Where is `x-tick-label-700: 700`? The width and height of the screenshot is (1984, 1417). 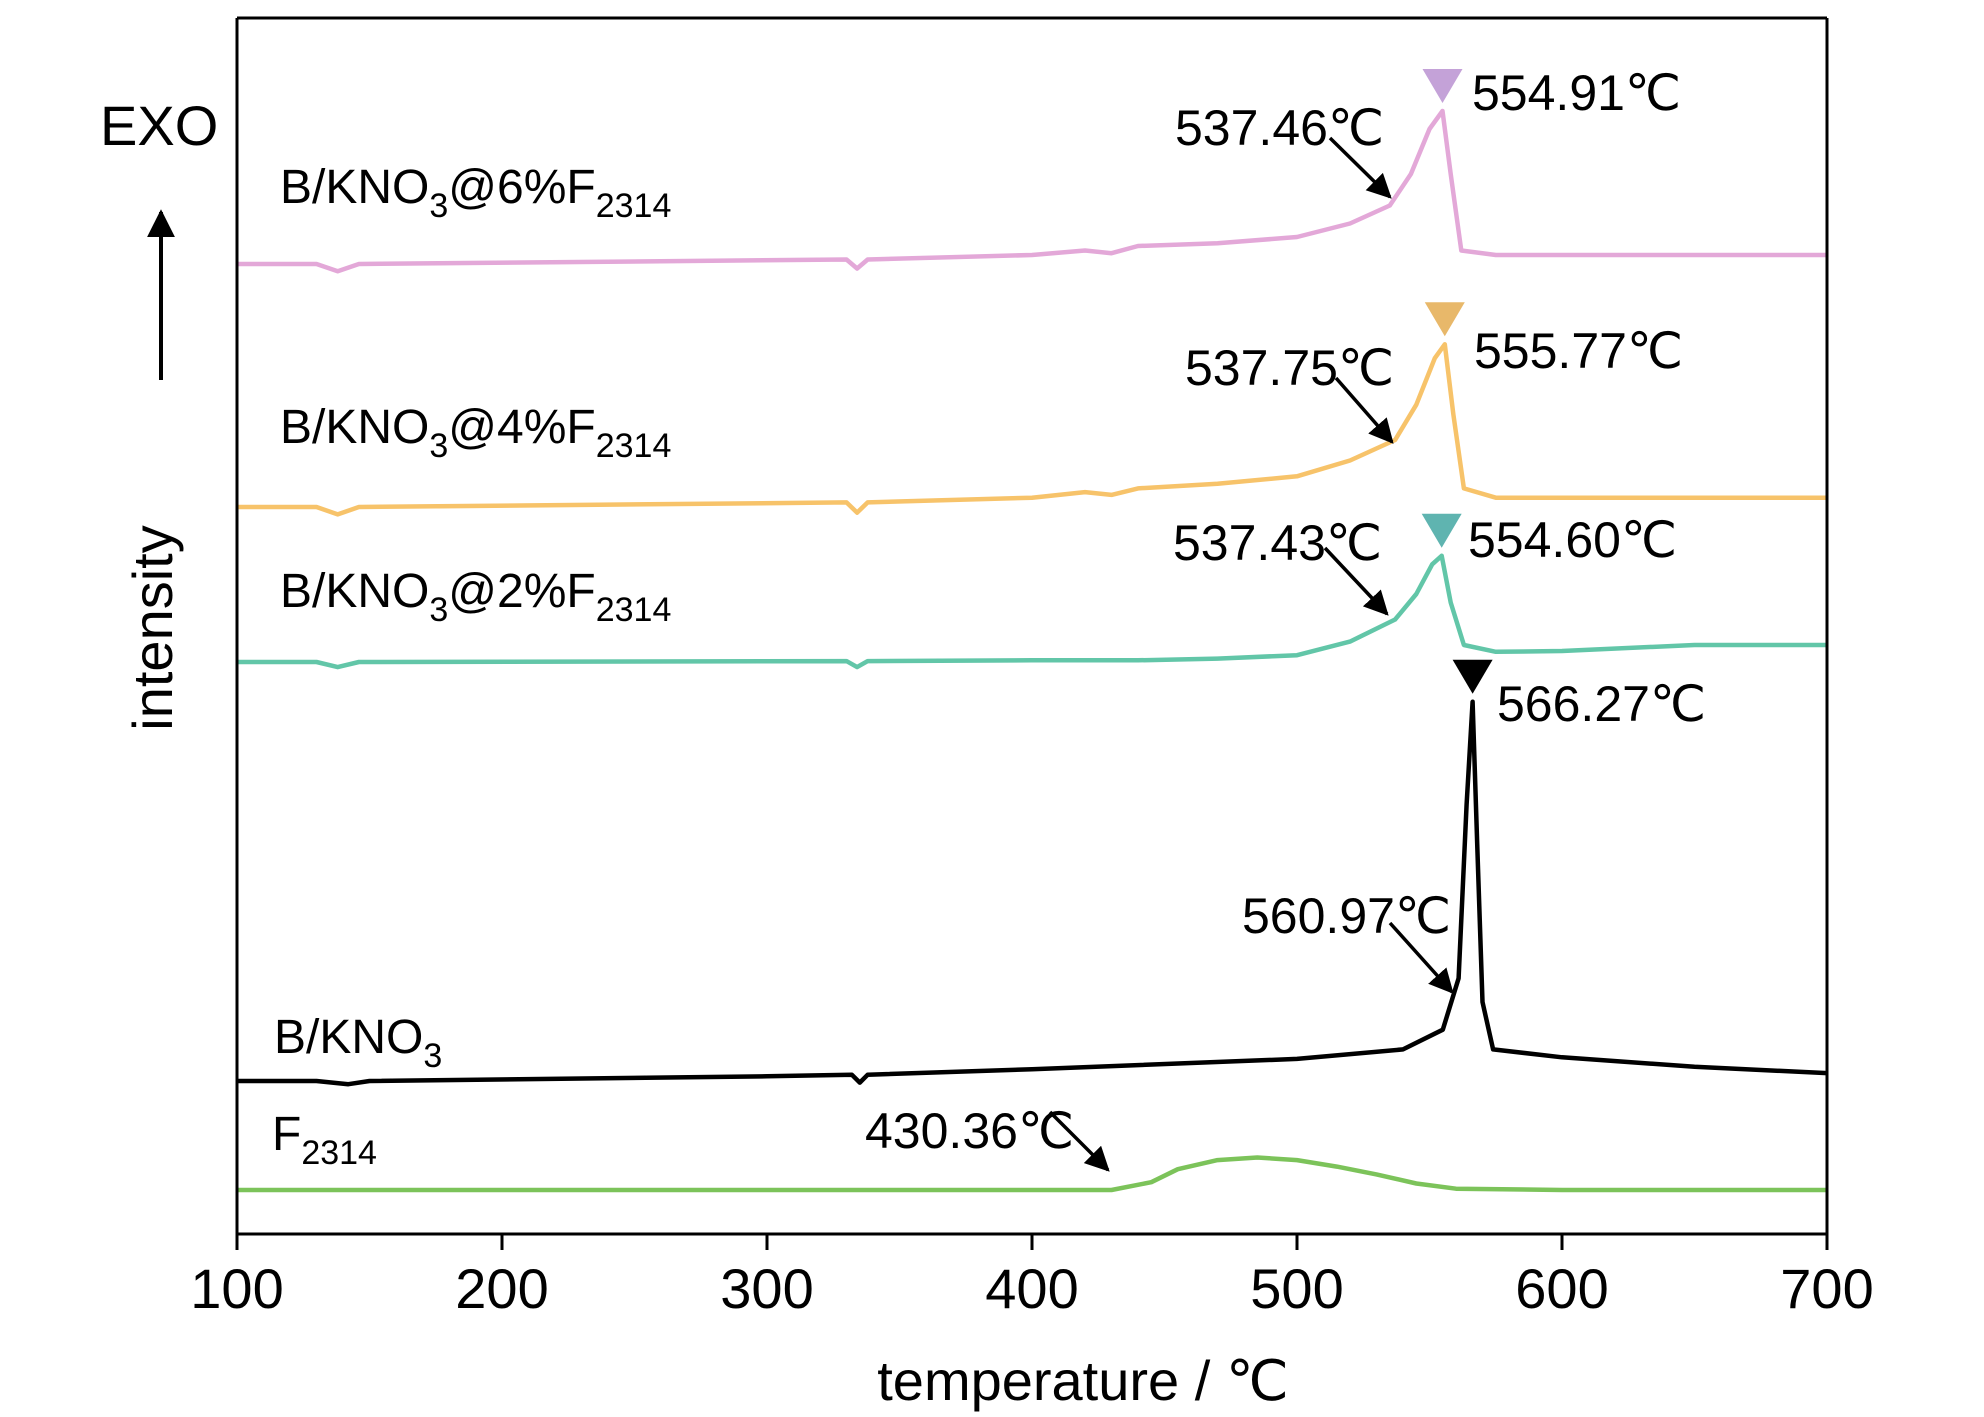 x-tick-label-700: 700 is located at coordinates (1826, 1288).